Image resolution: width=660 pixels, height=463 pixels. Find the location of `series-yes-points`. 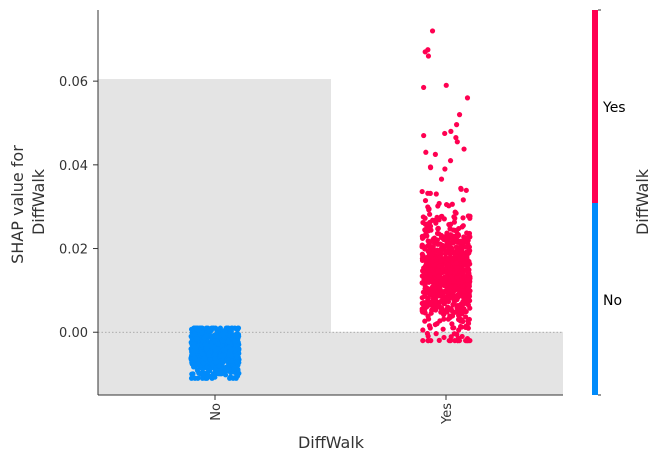

series-yes-points is located at coordinates (446, 186).